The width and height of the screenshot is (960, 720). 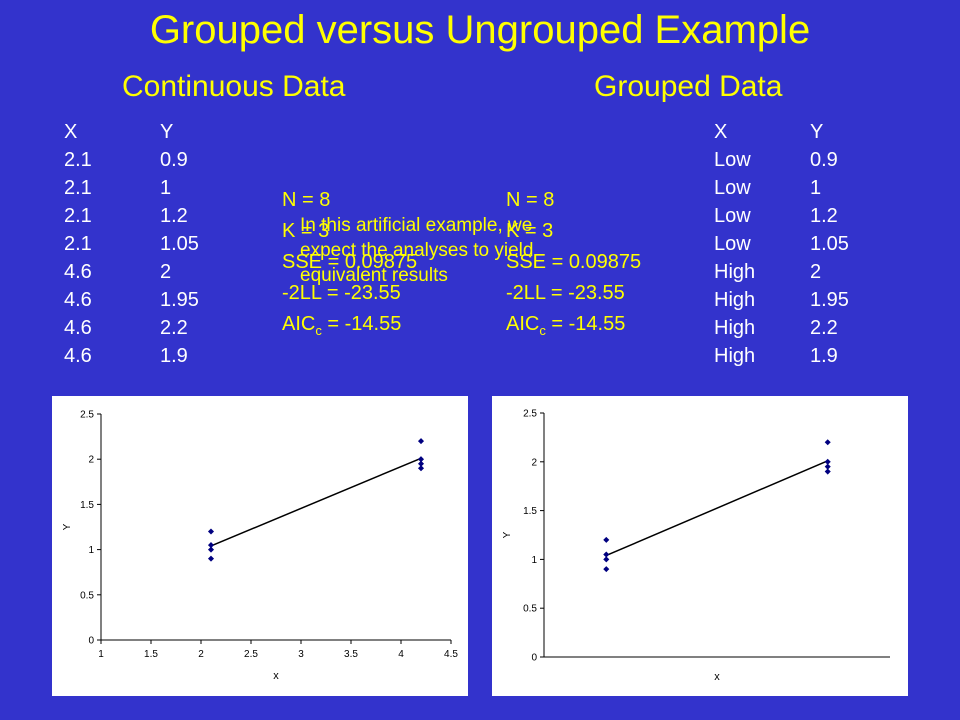 I want to click on annotation-line-3: equivalent results, so click(x=374, y=275).